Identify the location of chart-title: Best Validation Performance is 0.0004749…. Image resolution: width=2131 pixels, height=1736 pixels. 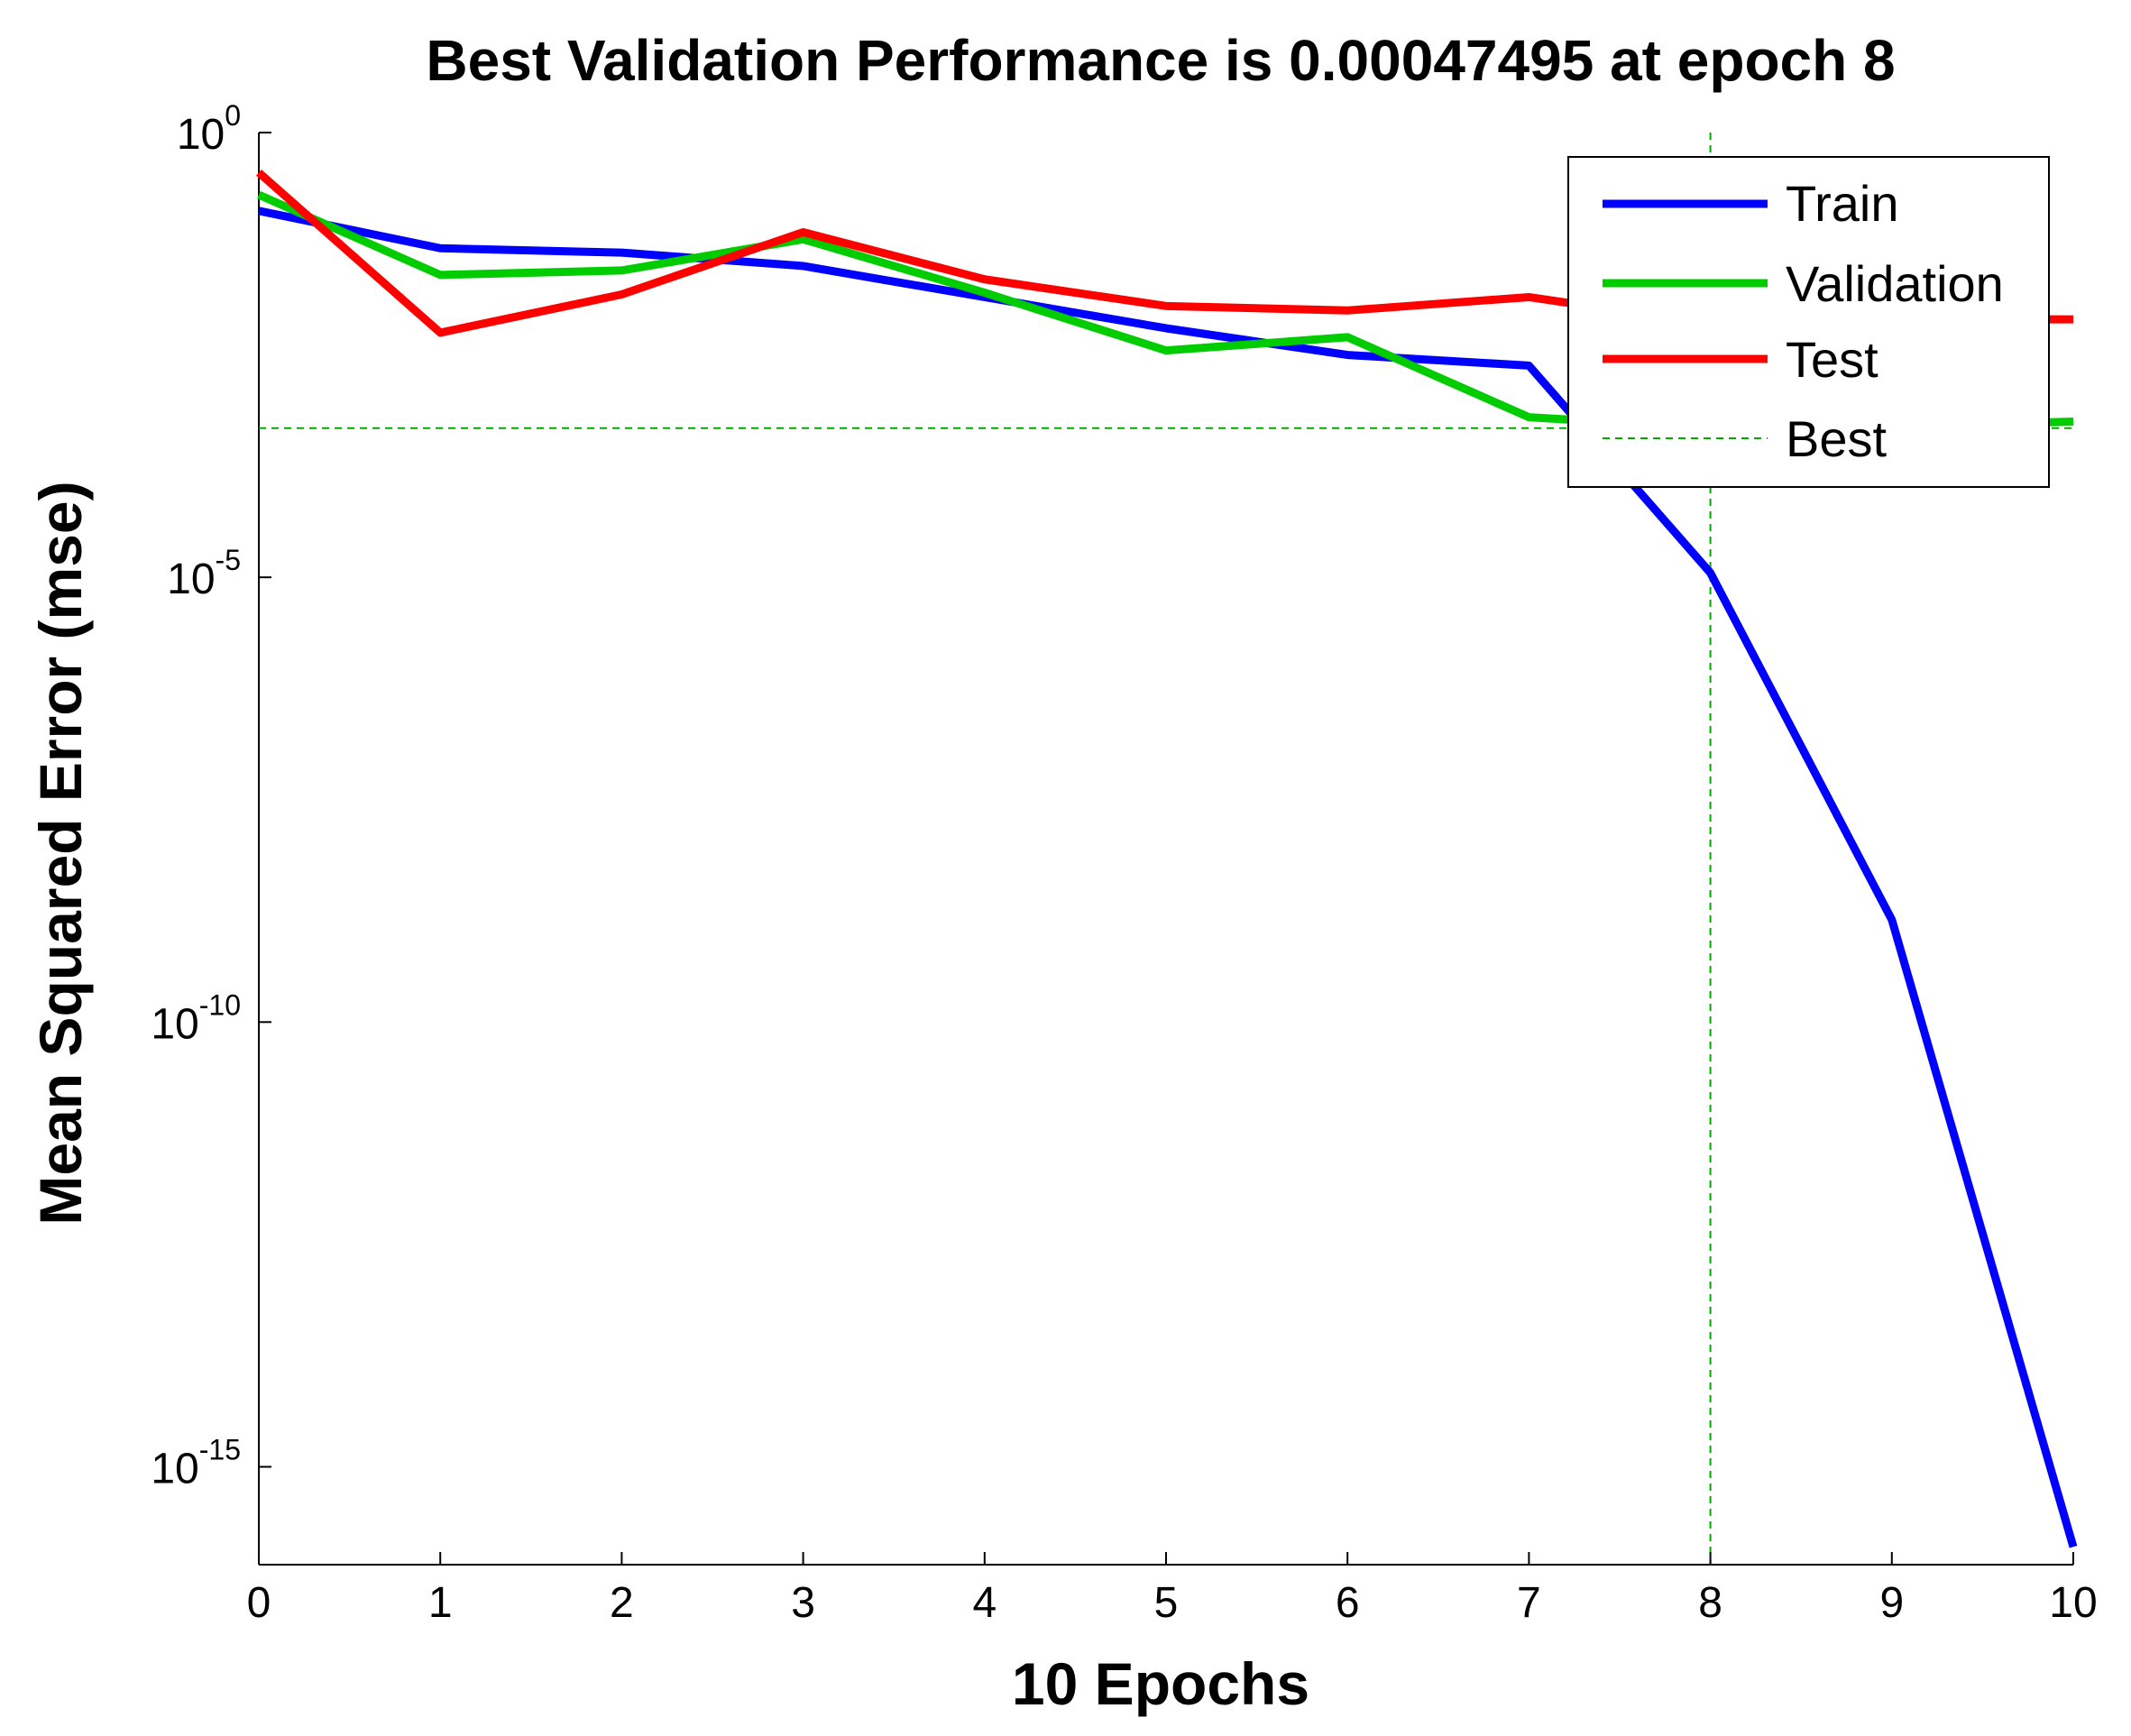
(1160, 61).